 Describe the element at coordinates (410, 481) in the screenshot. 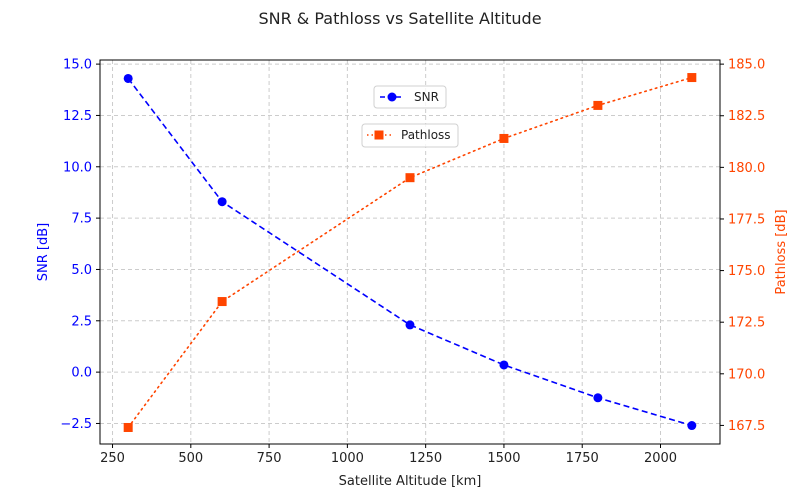

I see `x-axis-label: Satellite Altitude [km]` at that location.